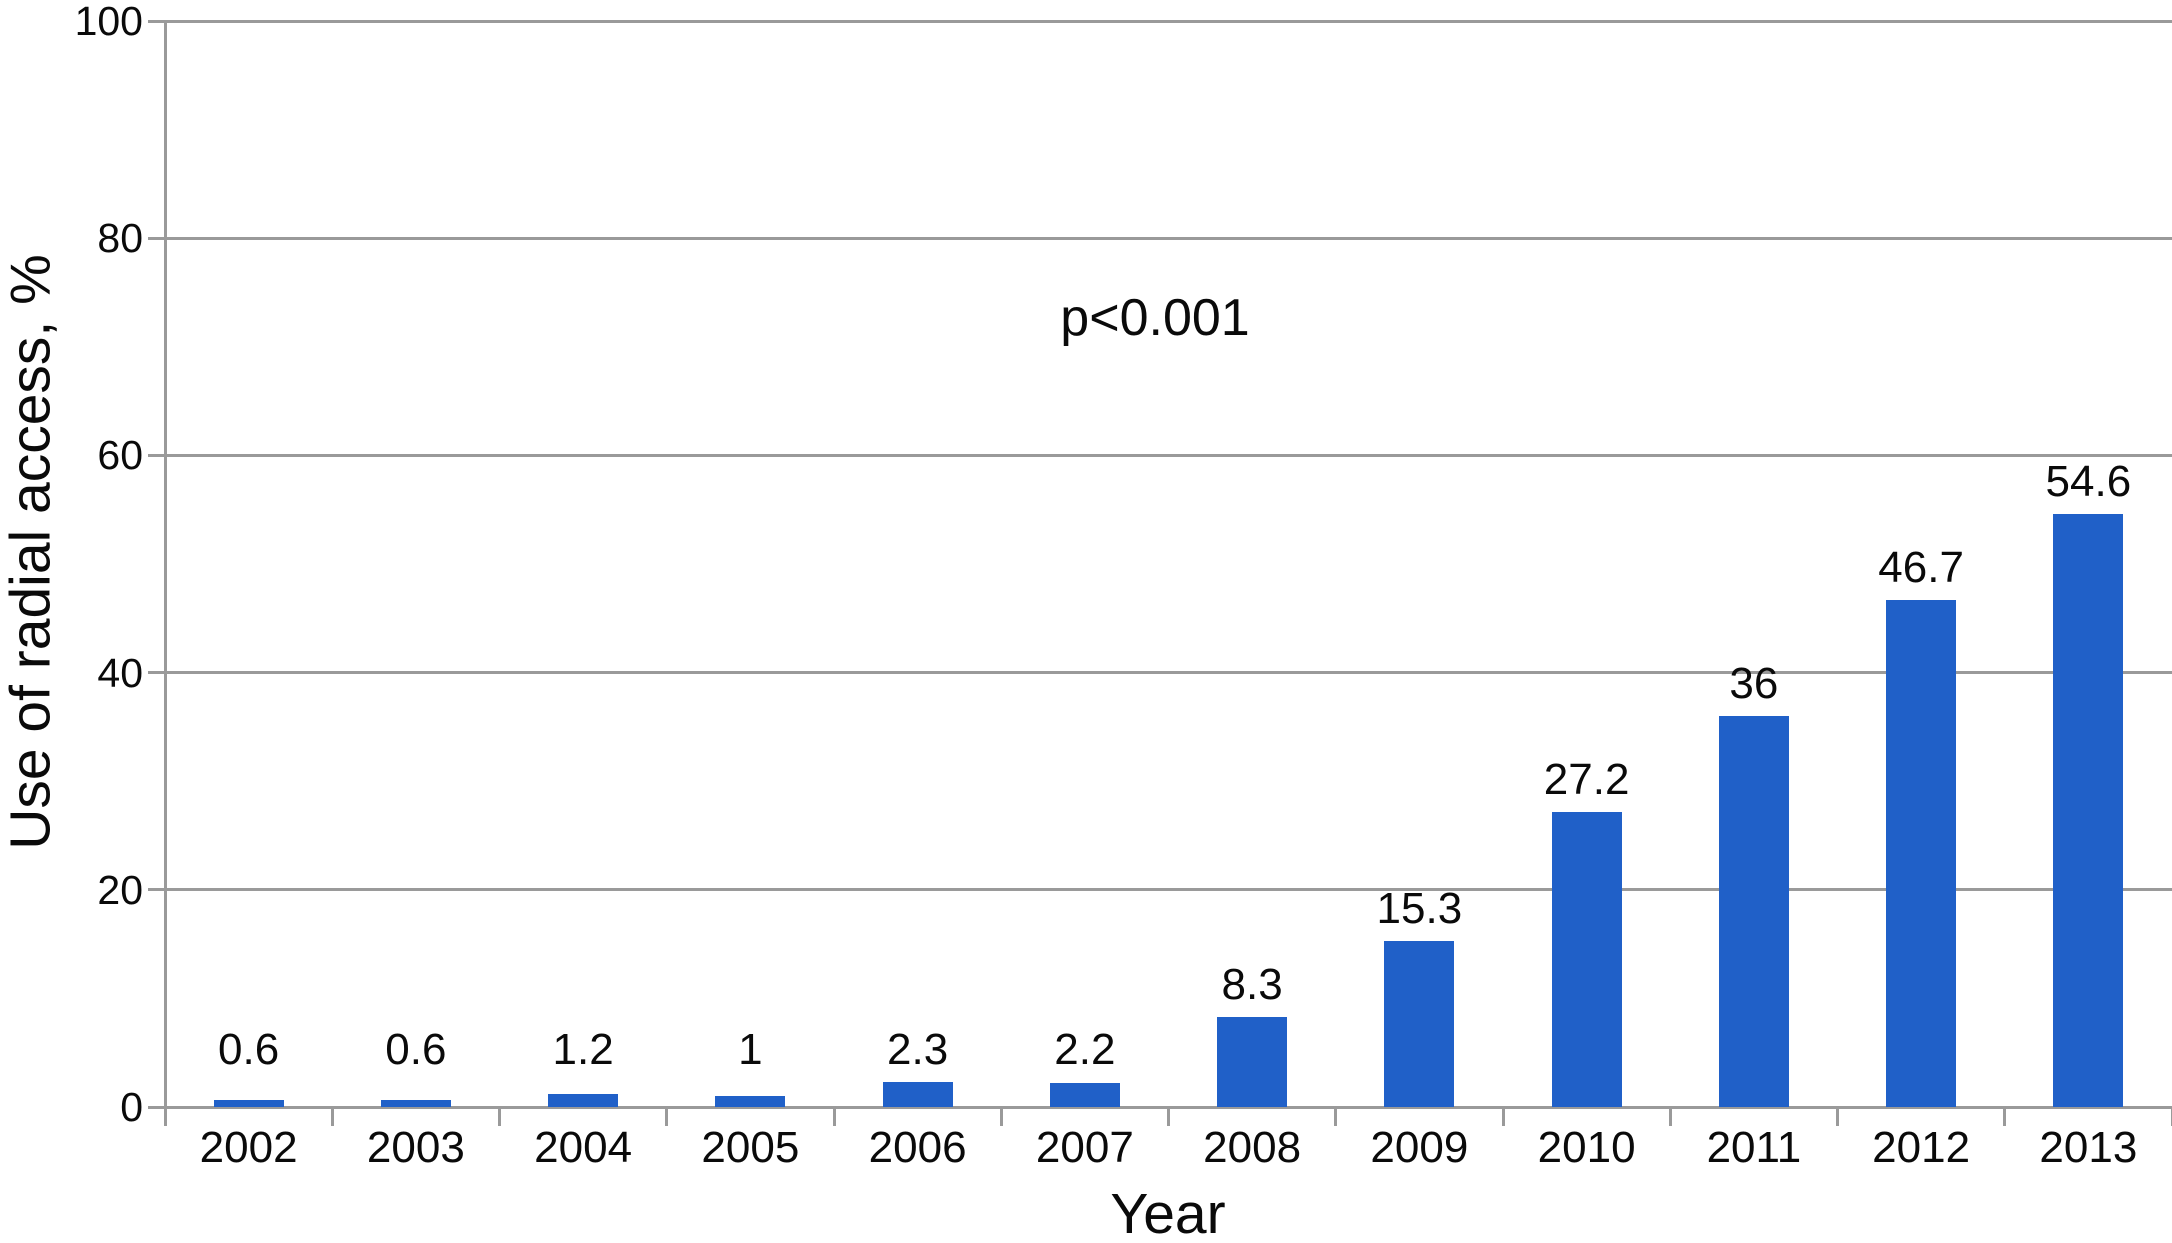 This screenshot has width=2172, height=1243. What do you see at coordinates (2088, 810) in the screenshot?
I see `bar-2013` at bounding box center [2088, 810].